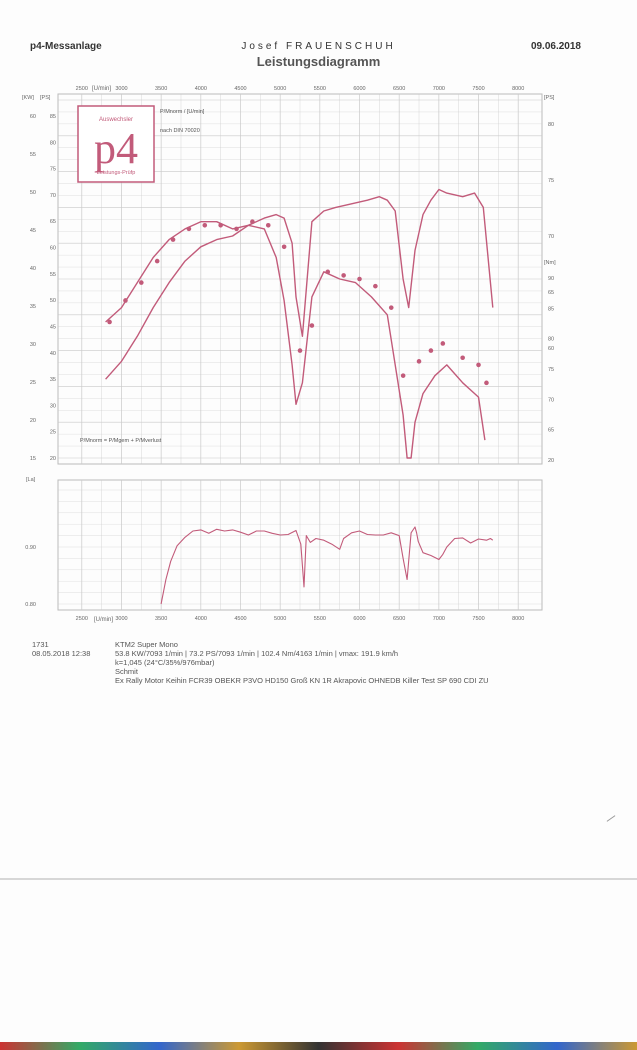  What do you see at coordinates (478, 89) in the screenshot?
I see `x-tick-label: 7500` at bounding box center [478, 89].